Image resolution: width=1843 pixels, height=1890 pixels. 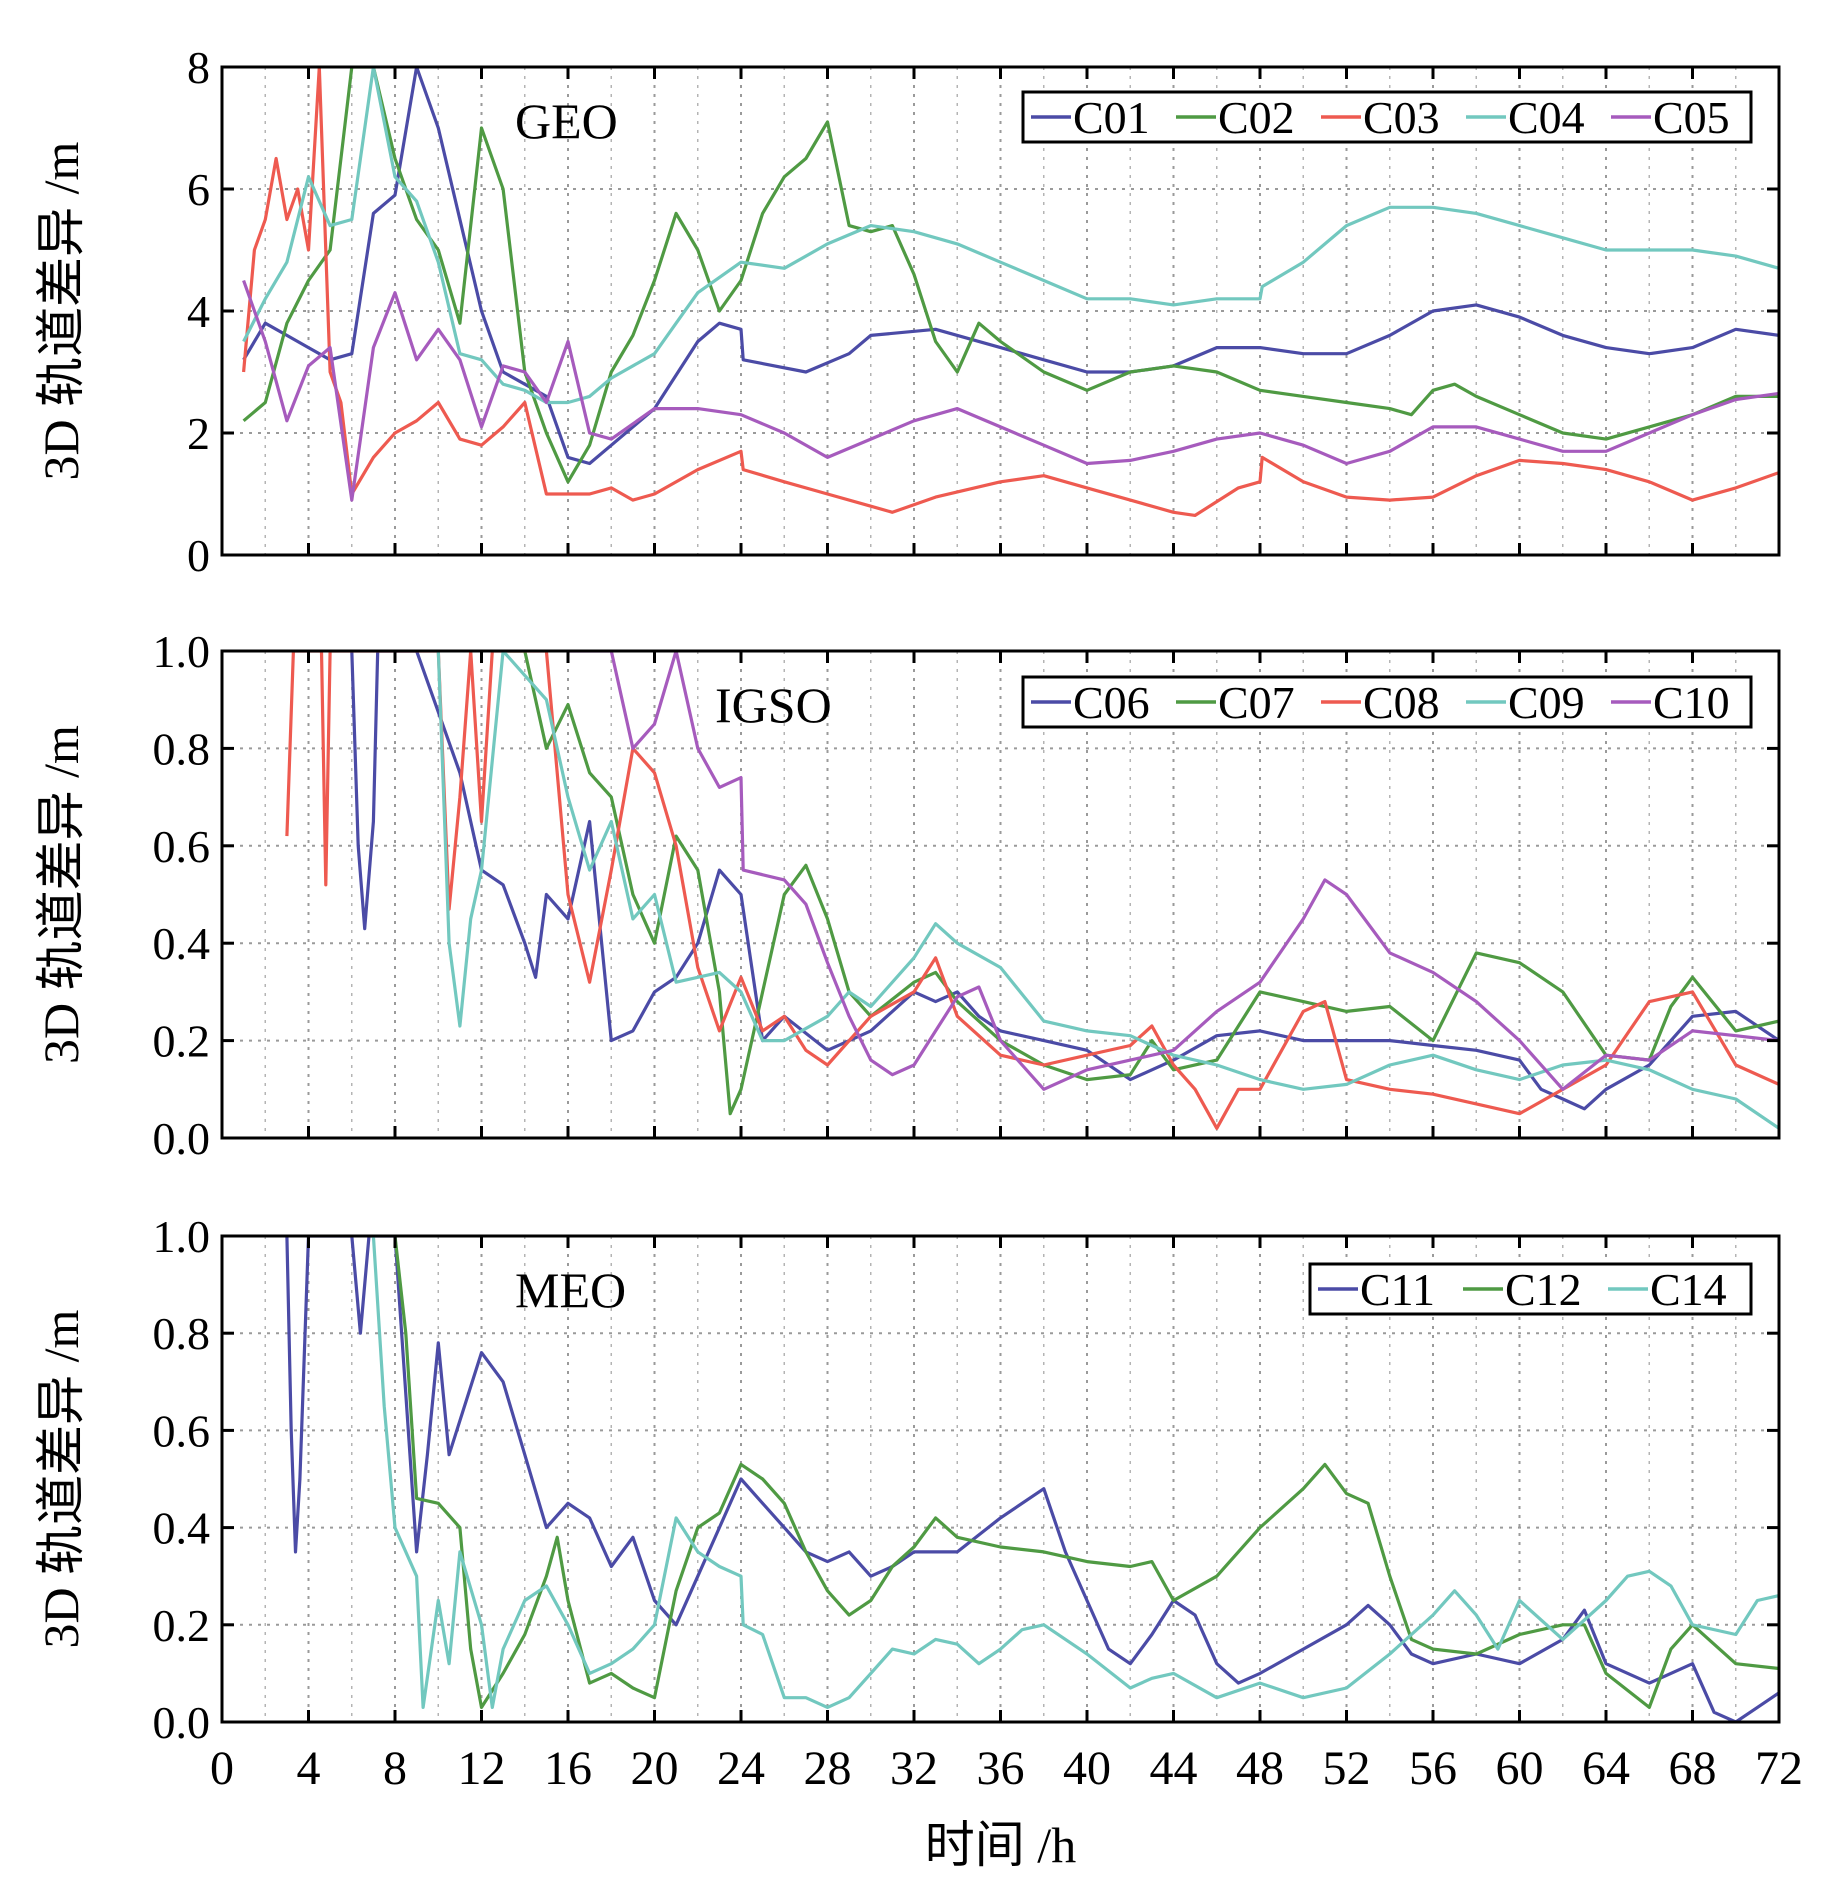 I want to click on x-tick-label: 8, so click(x=395, y=1768).